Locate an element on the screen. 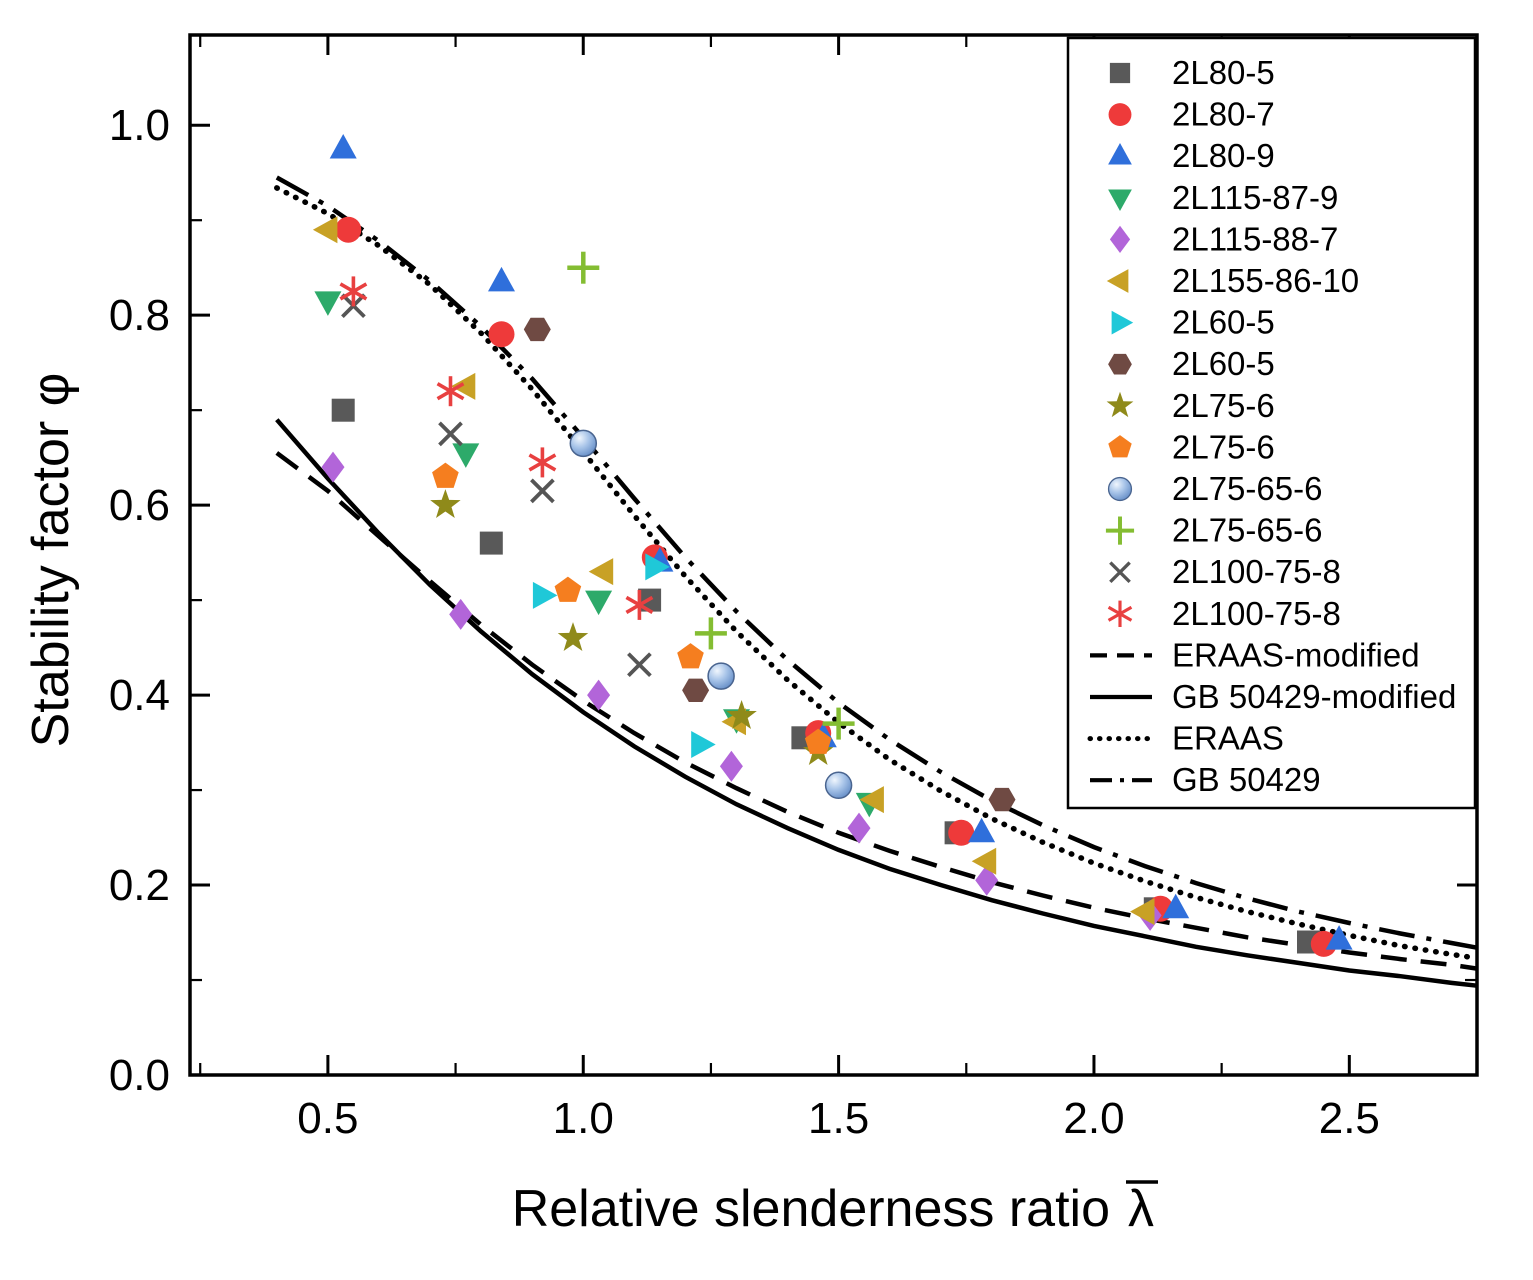 Image resolution: width=1533 pixels, height=1280 pixels. legend-label: 2L80-5 is located at coordinates (1223, 72).